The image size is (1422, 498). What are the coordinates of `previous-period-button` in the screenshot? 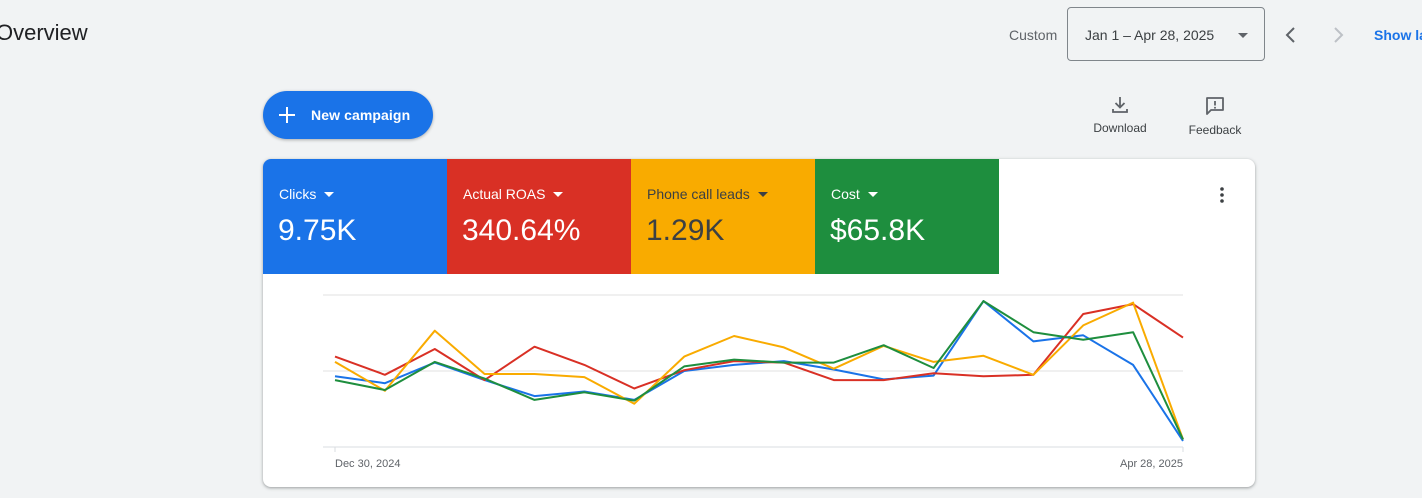 It's located at (1291, 35).